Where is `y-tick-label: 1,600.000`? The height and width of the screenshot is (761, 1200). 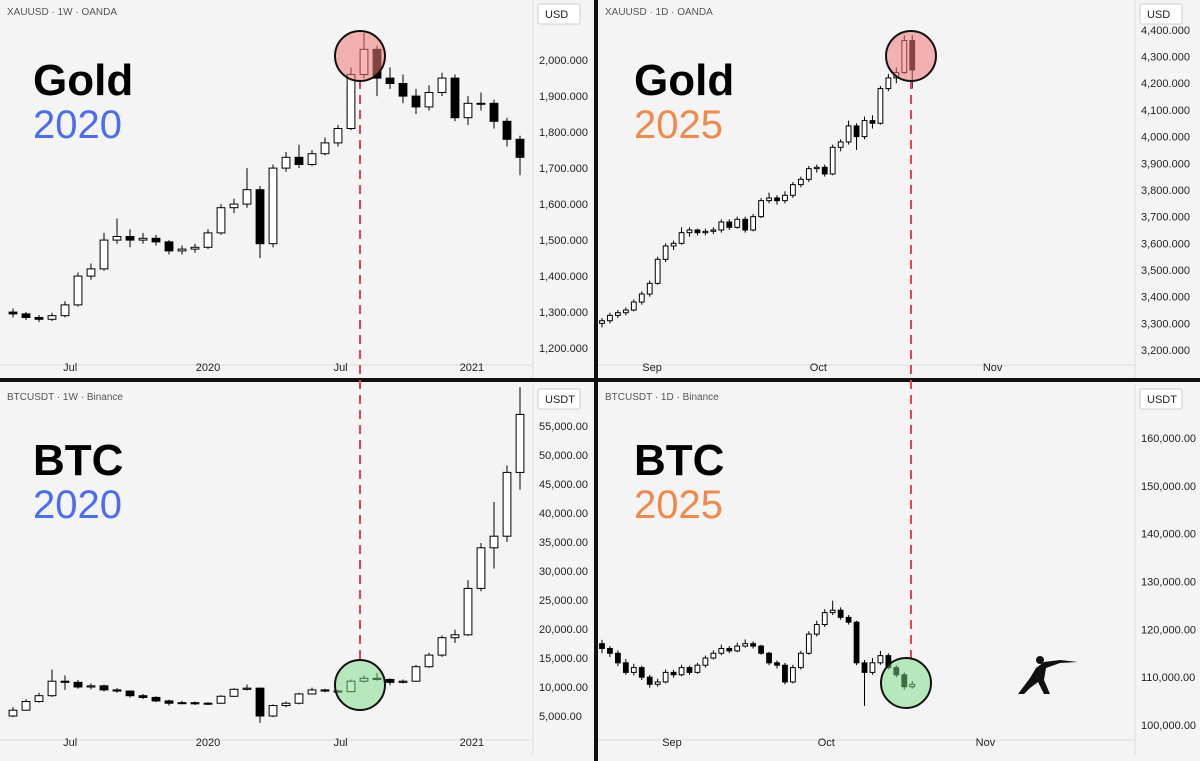
y-tick-label: 1,600.000 is located at coordinates (563, 205).